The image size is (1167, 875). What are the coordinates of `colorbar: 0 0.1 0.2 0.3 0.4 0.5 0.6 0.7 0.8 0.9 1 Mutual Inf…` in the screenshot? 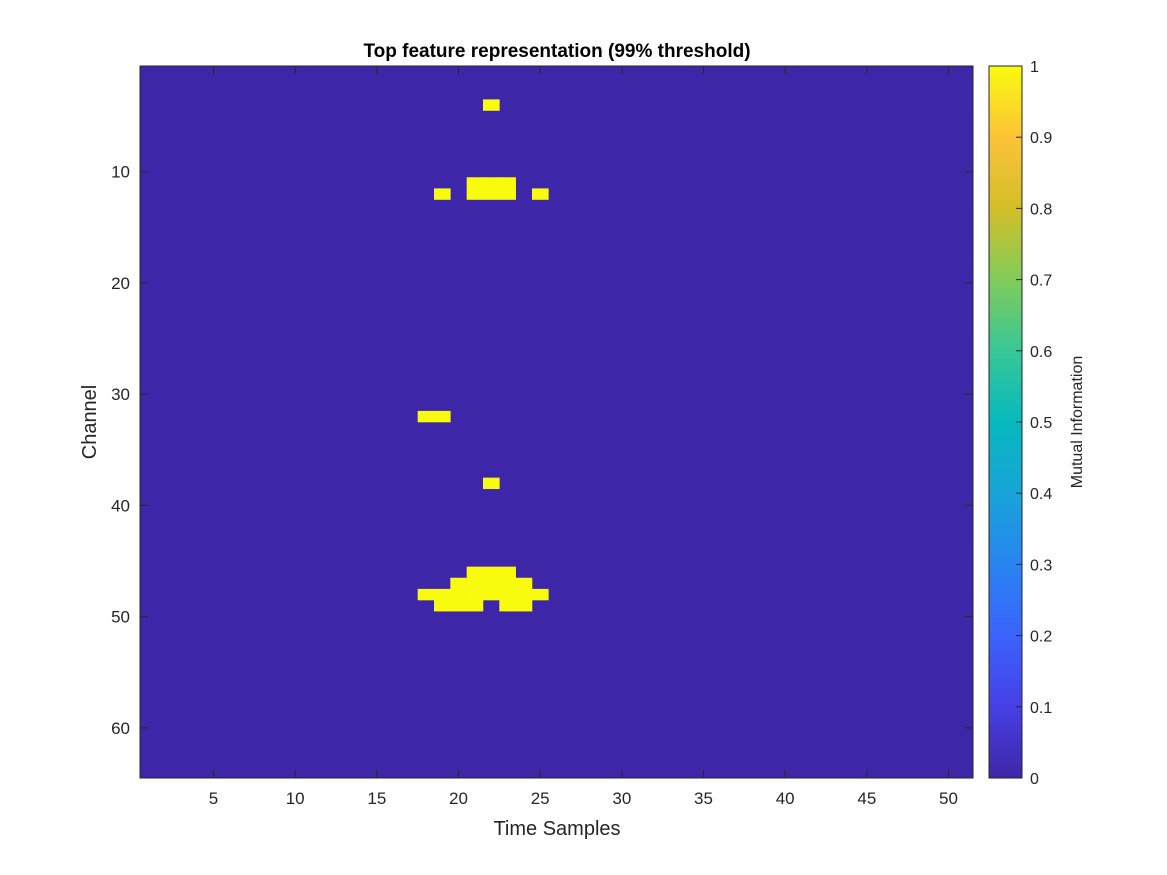 It's located at (1037, 423).